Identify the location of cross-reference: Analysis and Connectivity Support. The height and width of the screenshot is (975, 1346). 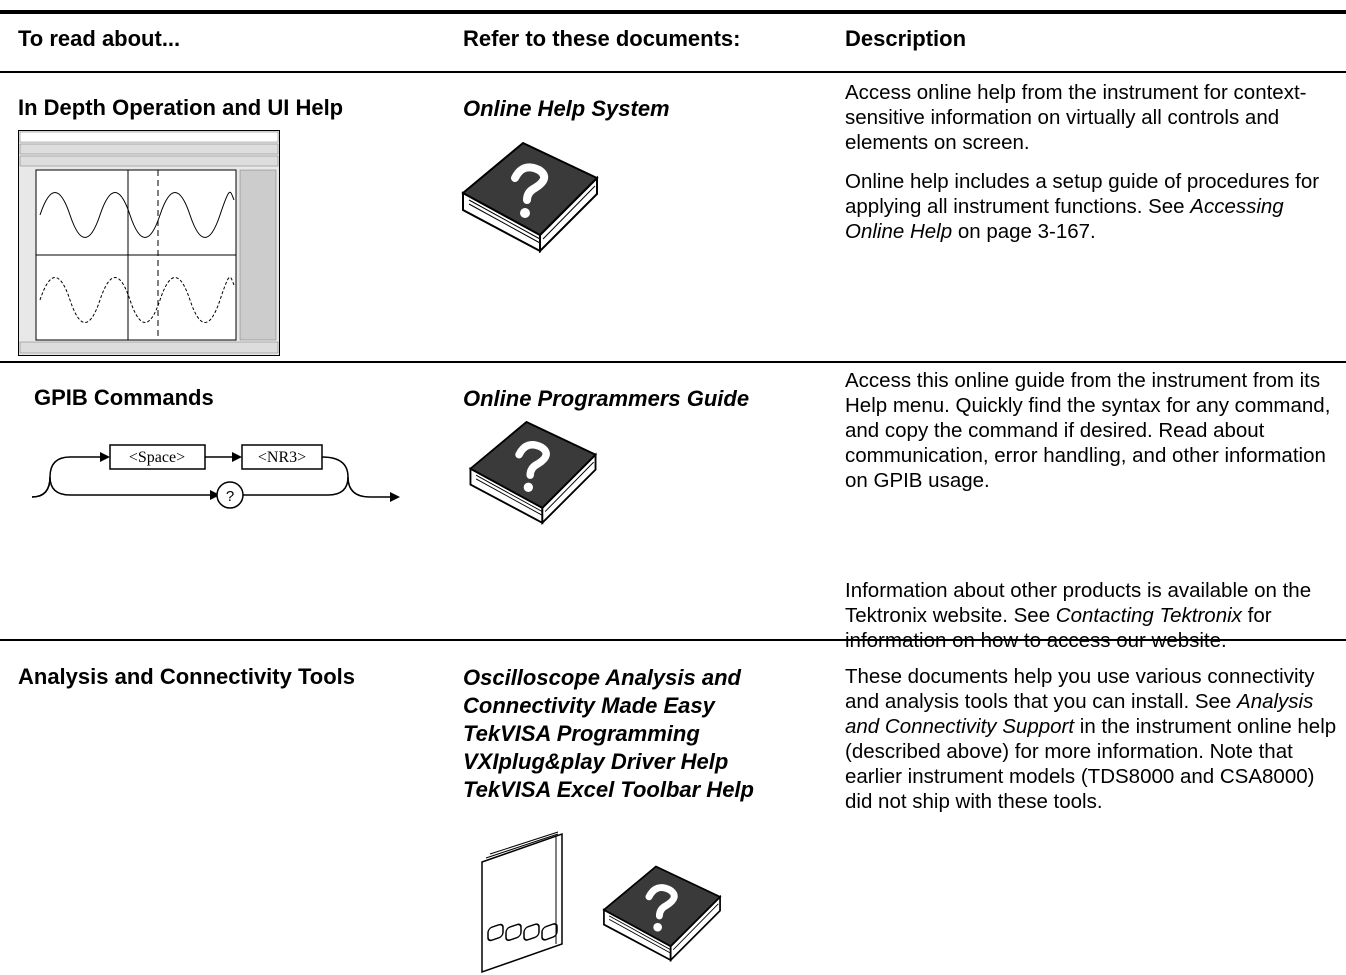
(1079, 714).